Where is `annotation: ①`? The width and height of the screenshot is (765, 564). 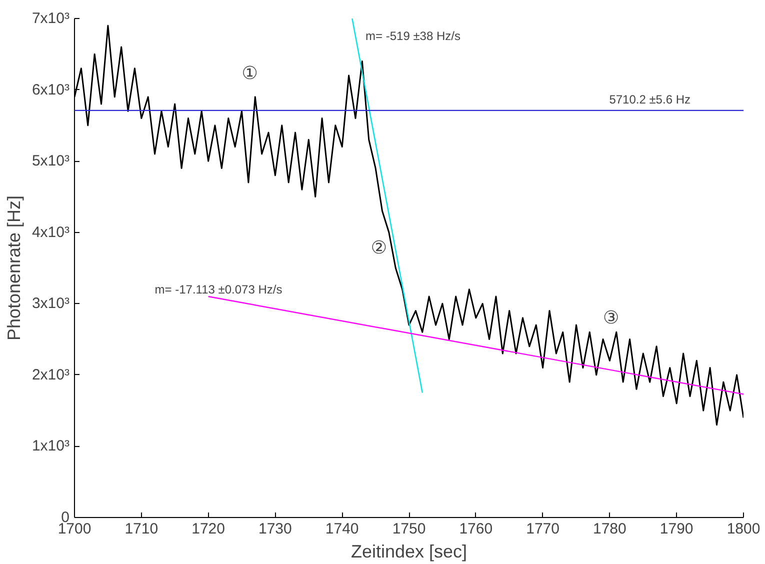
annotation: ① is located at coordinates (250, 73).